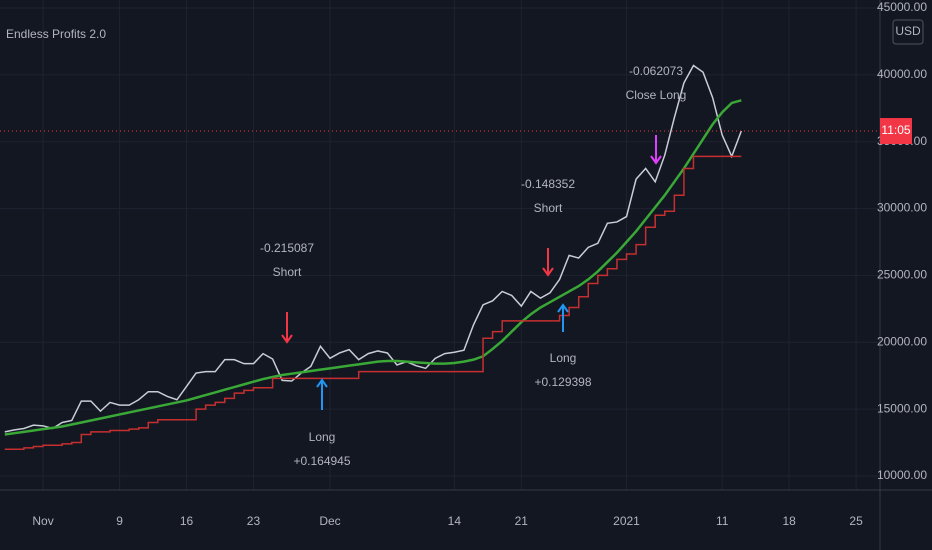  What do you see at coordinates (856, 521) in the screenshot?
I see `x-tick-label: 25` at bounding box center [856, 521].